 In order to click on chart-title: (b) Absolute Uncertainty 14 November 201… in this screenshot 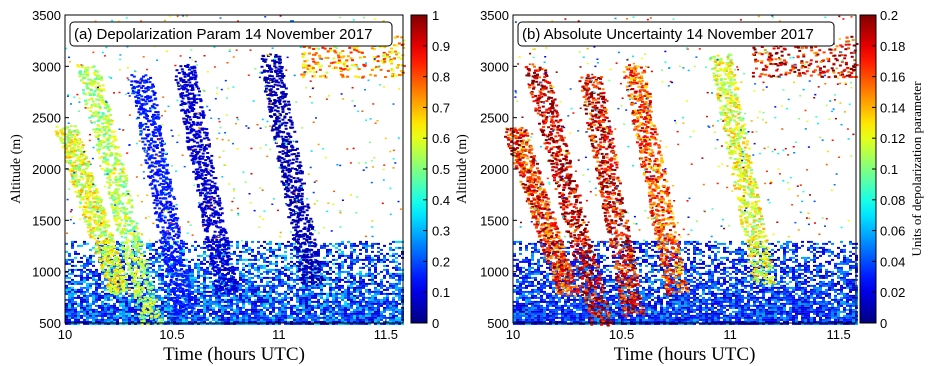, I will do `click(668, 34)`.